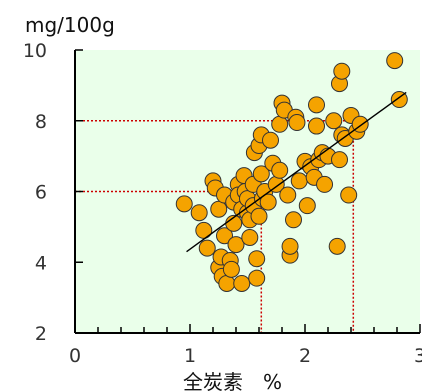 This screenshot has width=422, height=391. Describe the element at coordinates (41, 122) in the screenshot. I see `y-tick-label: 8` at that location.